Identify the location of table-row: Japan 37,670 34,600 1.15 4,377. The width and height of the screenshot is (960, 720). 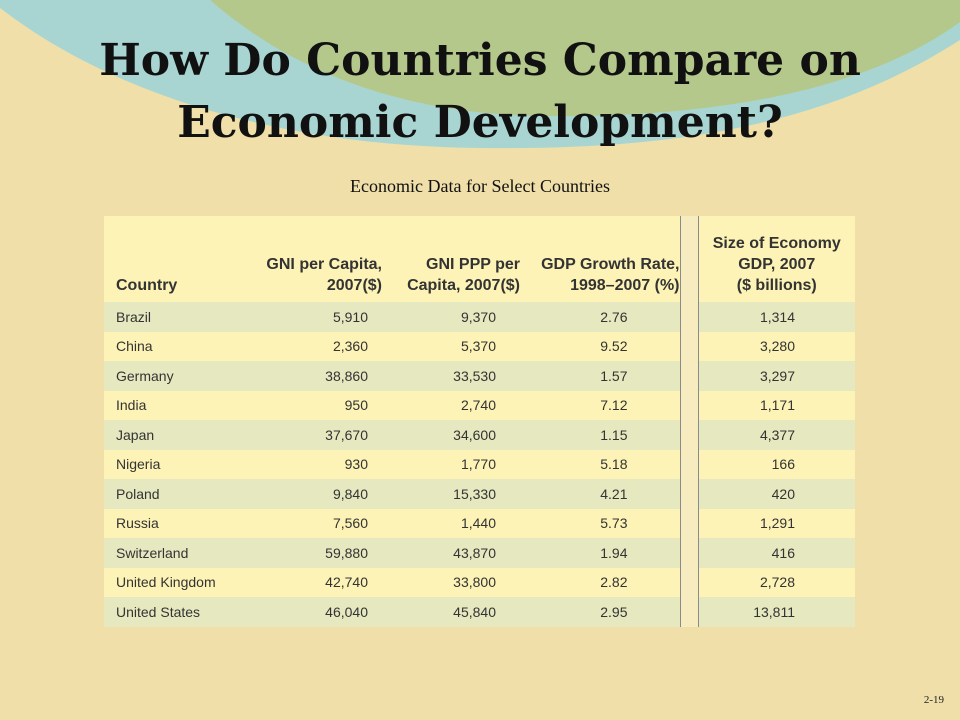
(479, 435).